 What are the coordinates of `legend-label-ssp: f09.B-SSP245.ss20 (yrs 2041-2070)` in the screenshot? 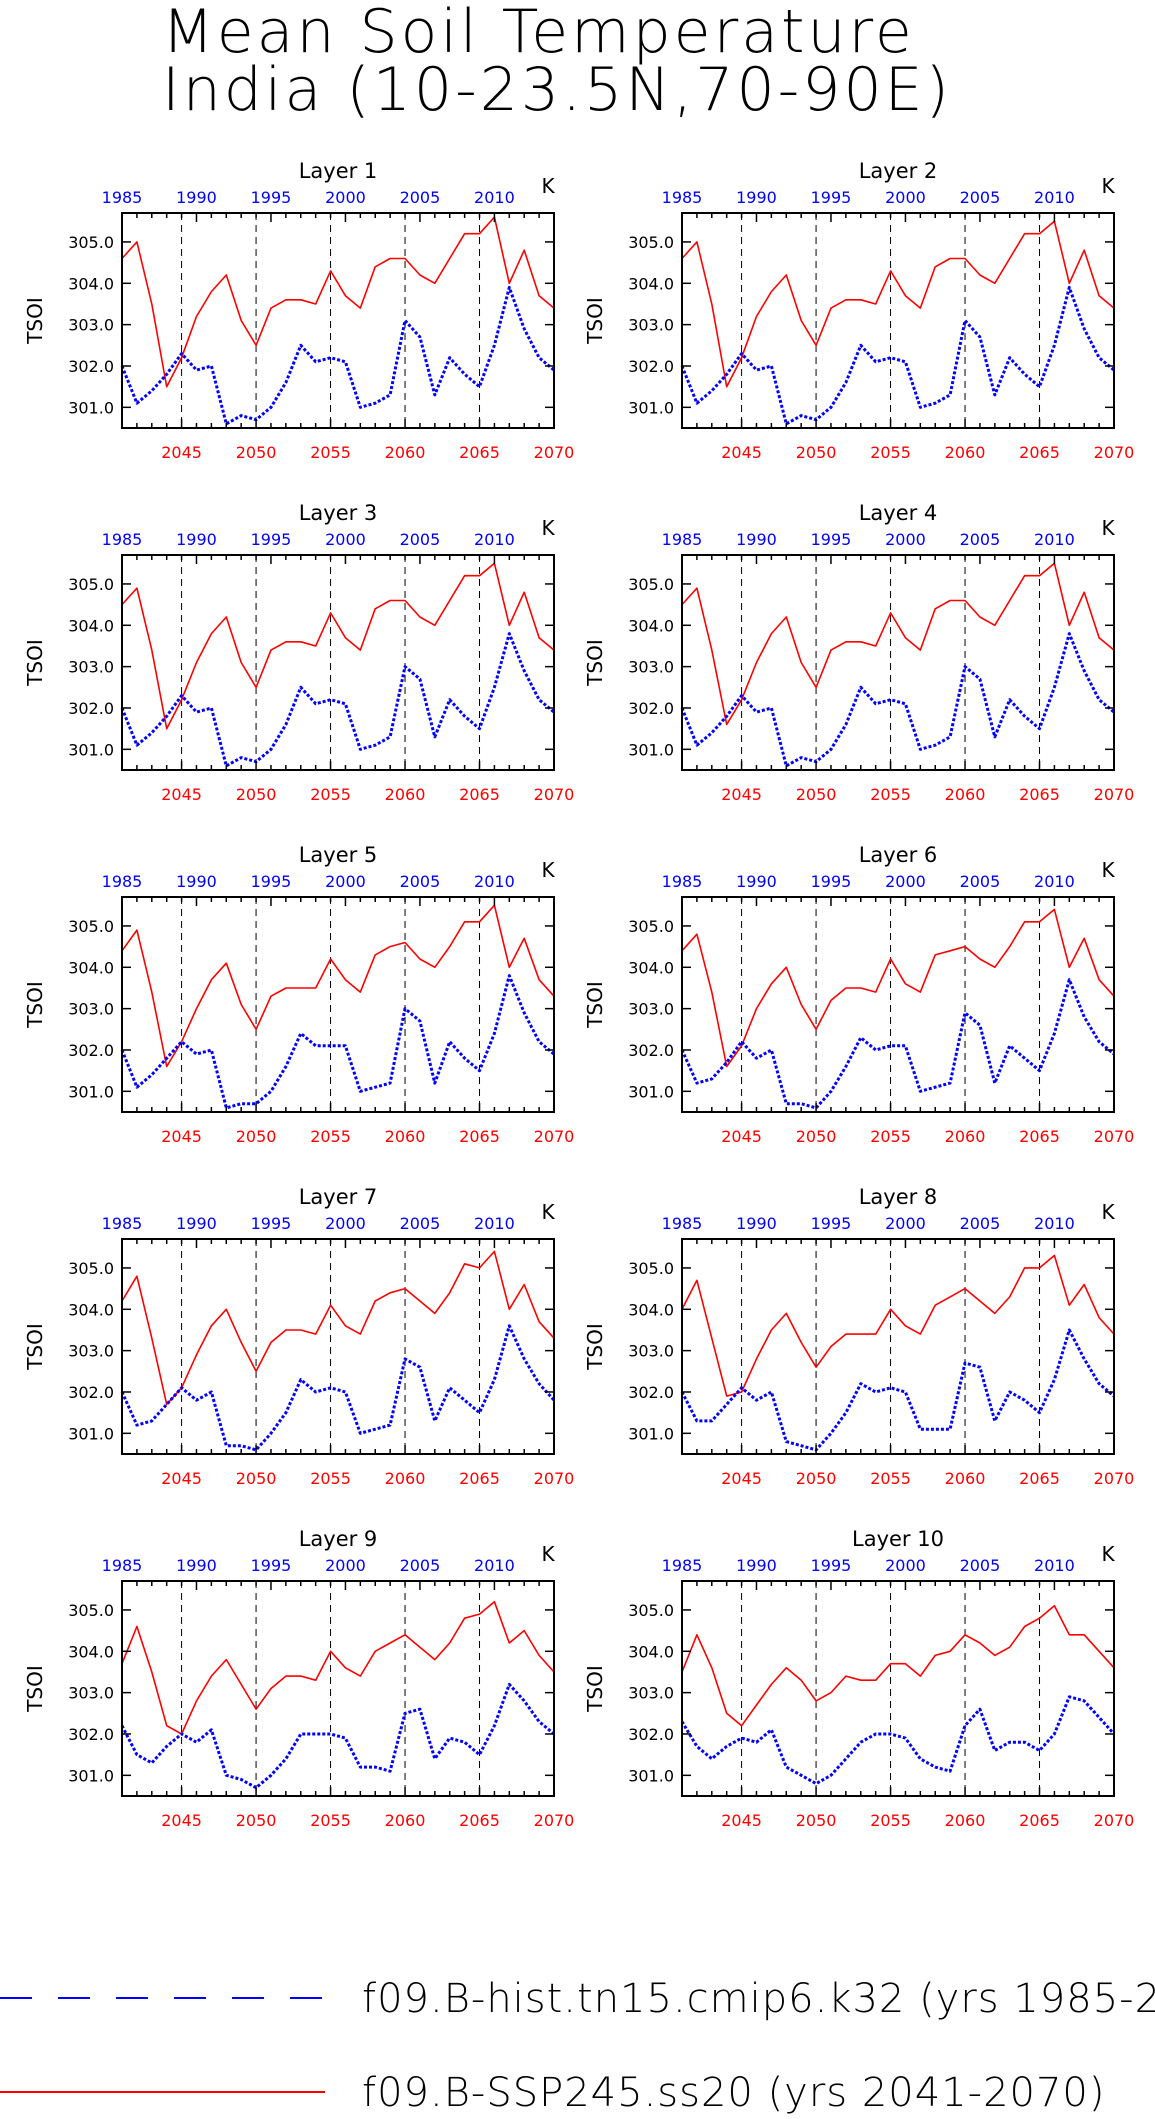 It's located at (734, 2093).